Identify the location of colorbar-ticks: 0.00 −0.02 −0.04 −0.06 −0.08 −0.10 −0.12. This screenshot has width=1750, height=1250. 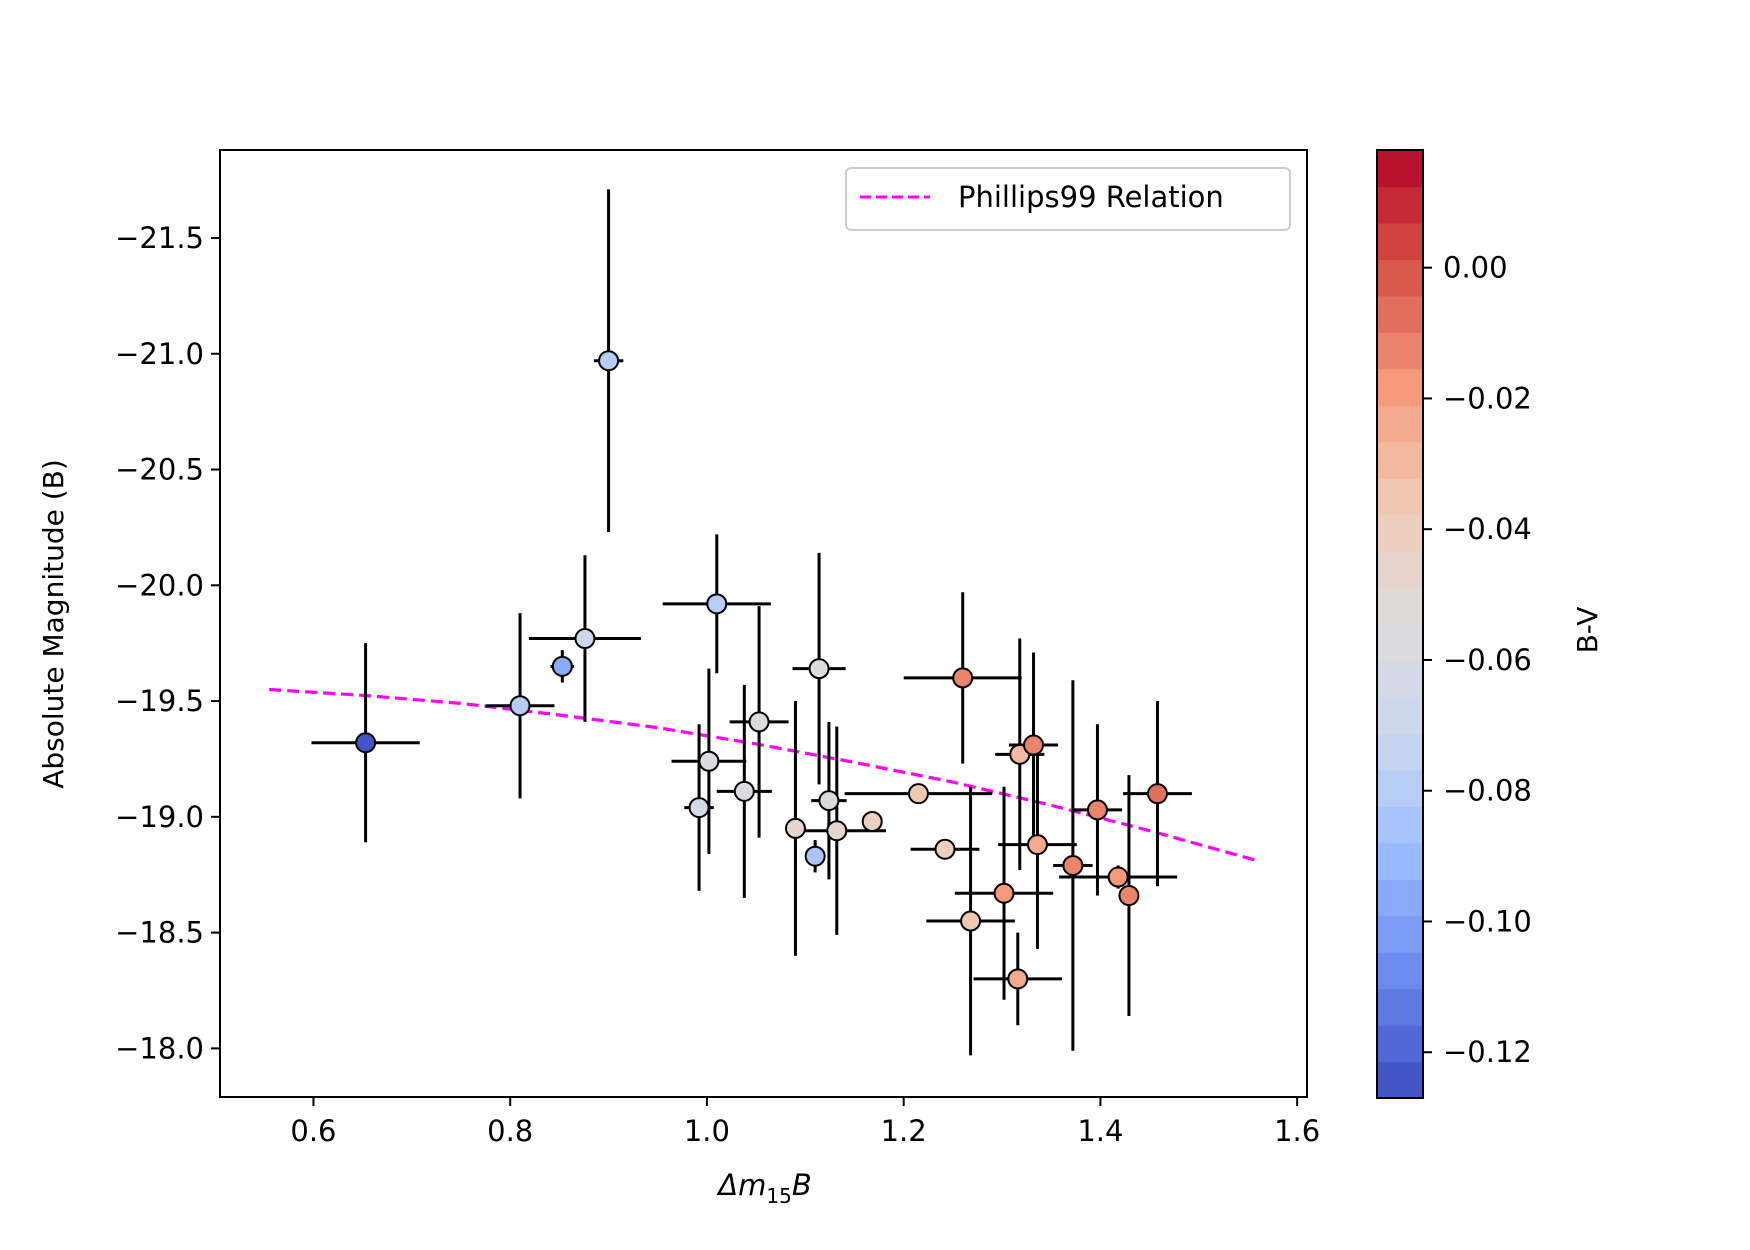
(1477, 660).